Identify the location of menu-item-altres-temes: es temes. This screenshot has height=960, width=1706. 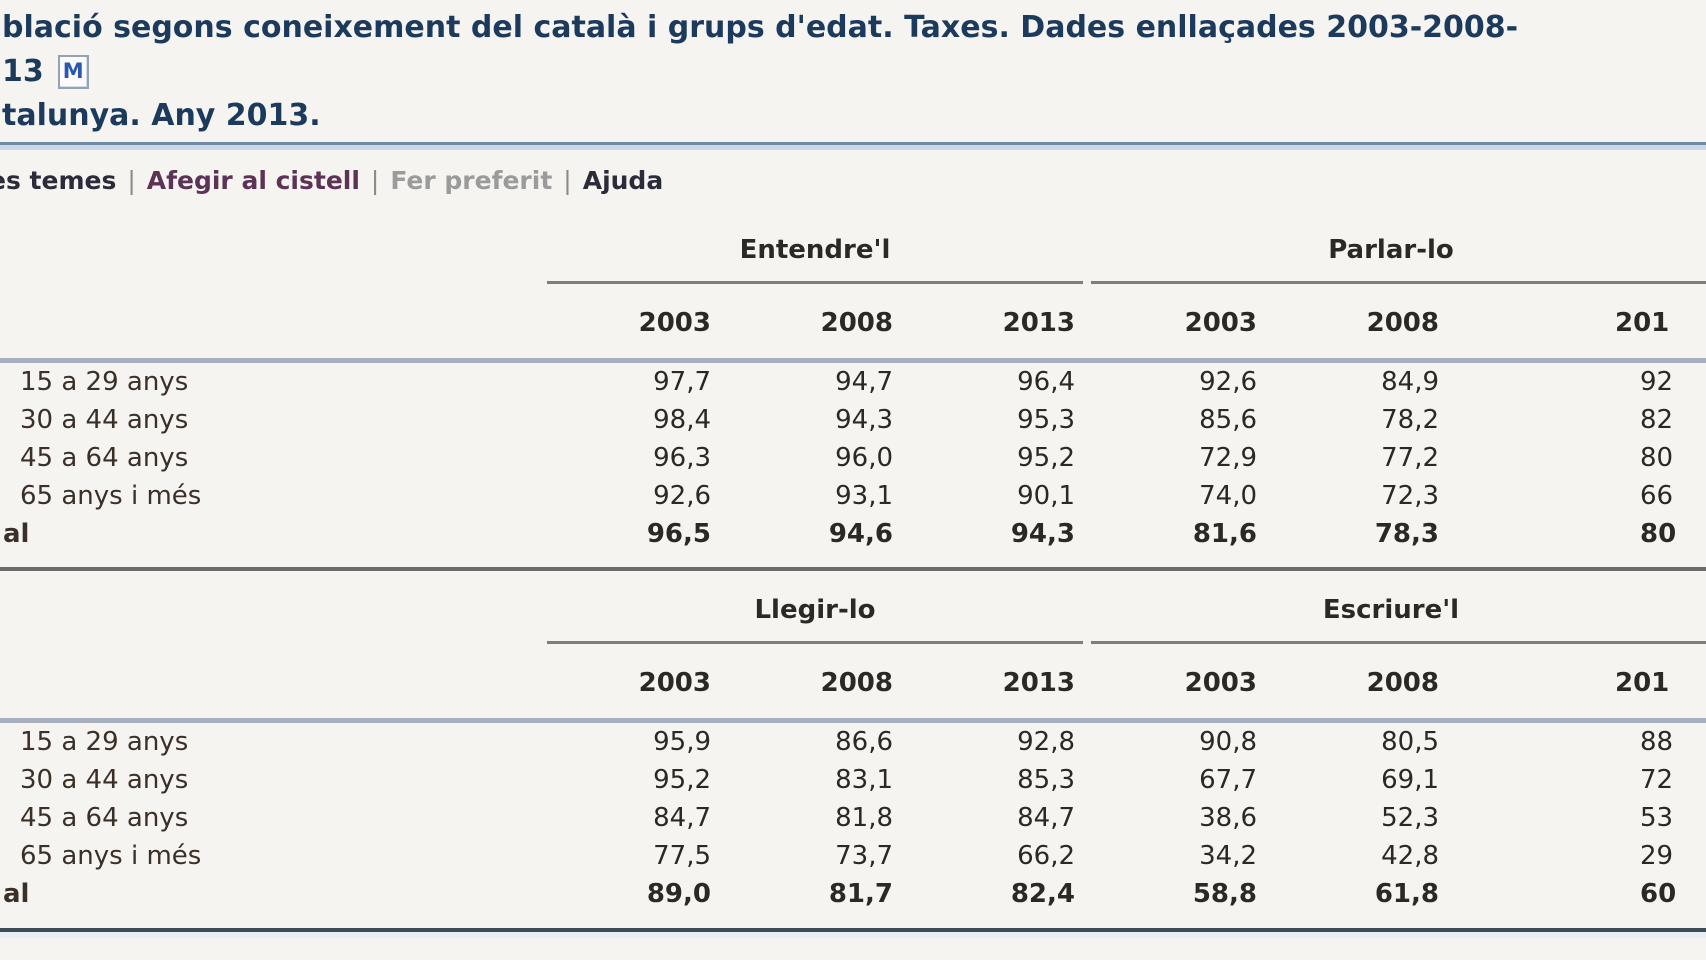
(58, 180).